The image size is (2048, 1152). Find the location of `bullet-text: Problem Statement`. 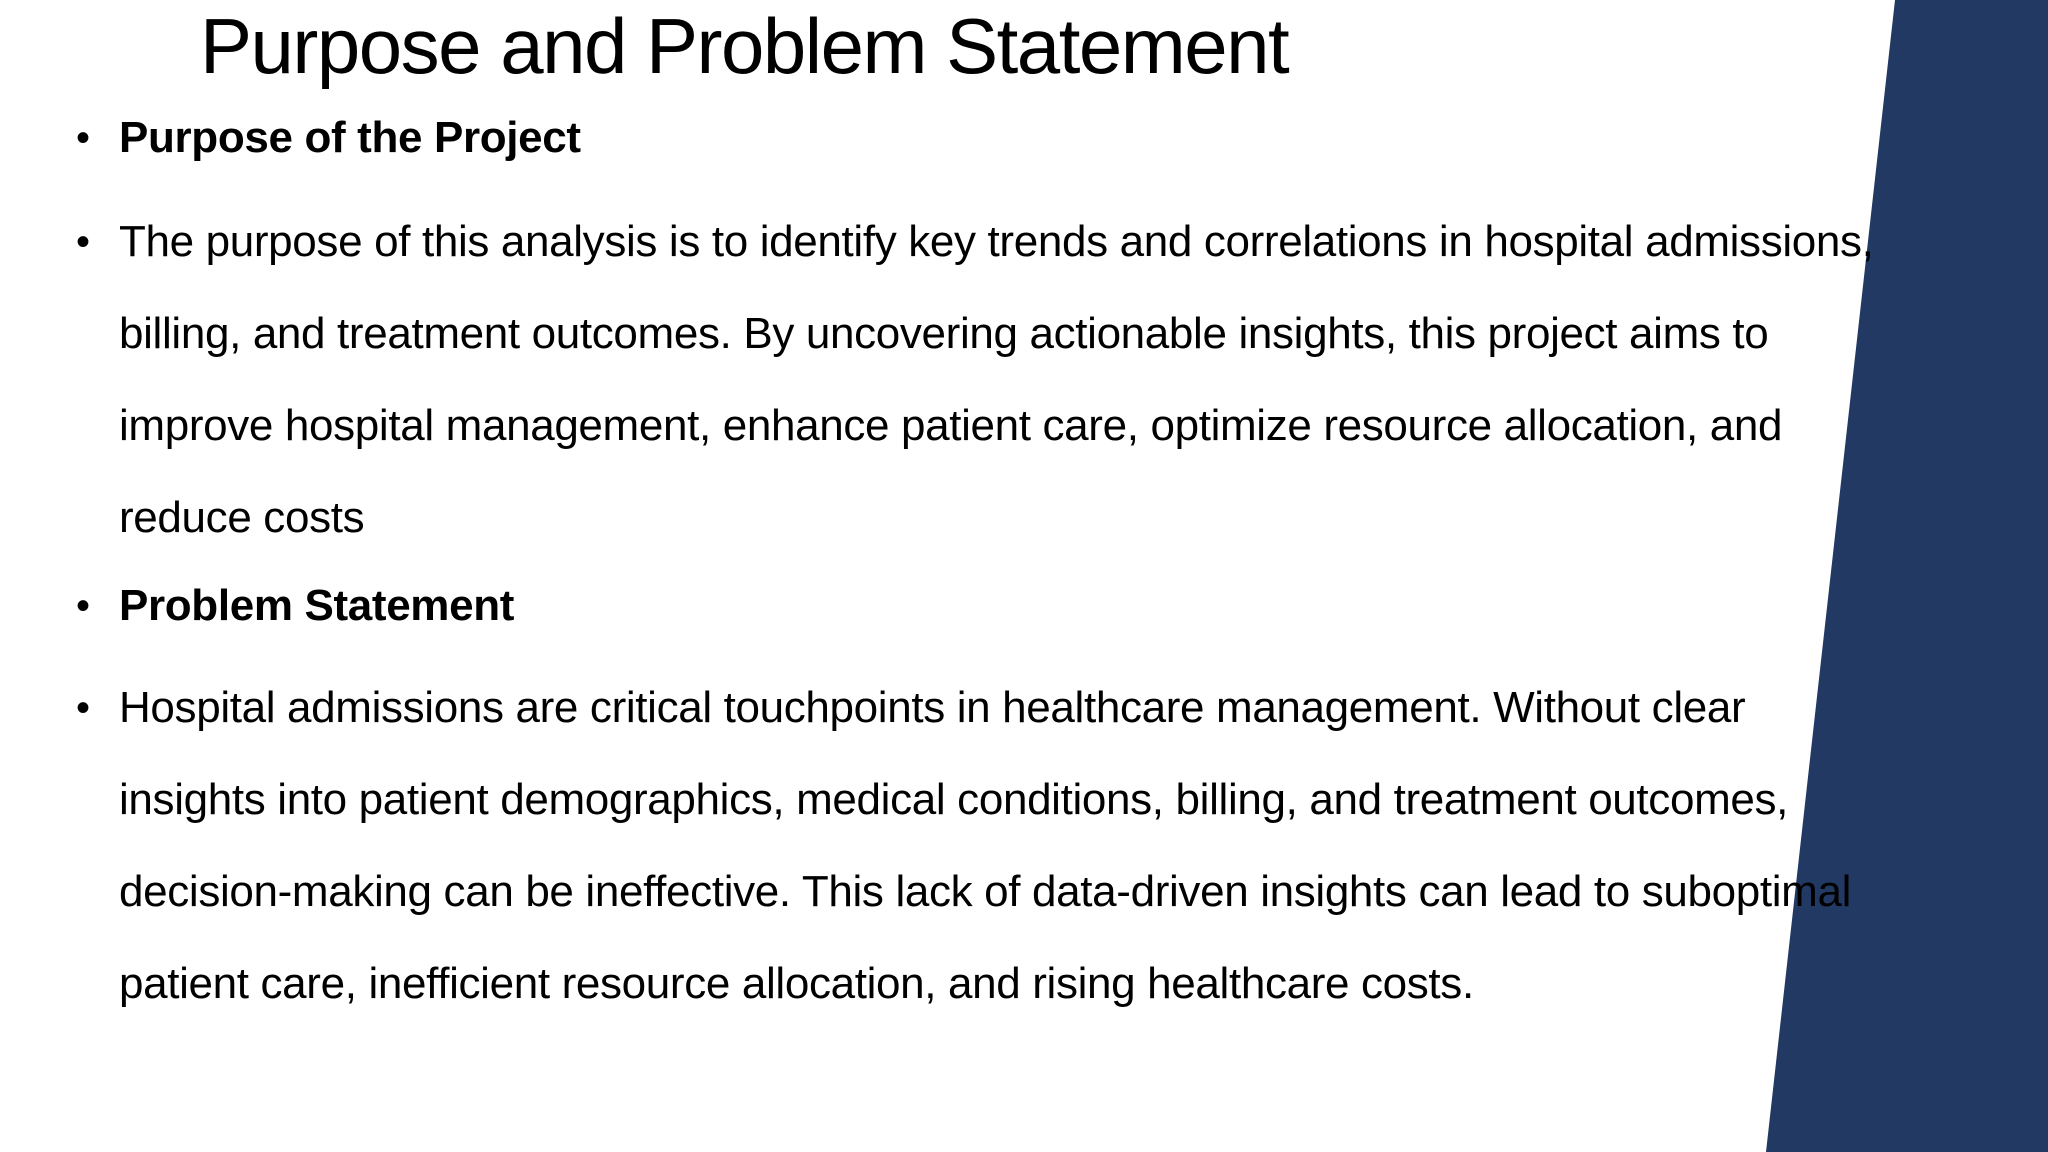

bullet-text: Problem Statement is located at coordinates (317, 605).